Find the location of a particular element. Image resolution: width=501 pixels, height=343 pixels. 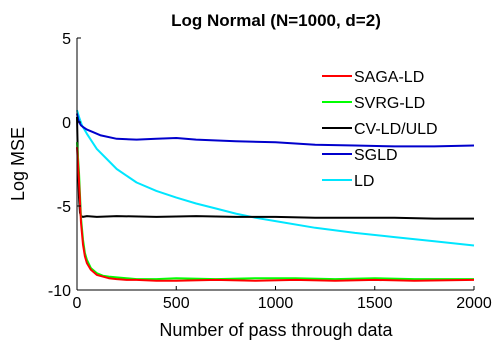

y-tick-label: -10 is located at coordinates (59, 291).